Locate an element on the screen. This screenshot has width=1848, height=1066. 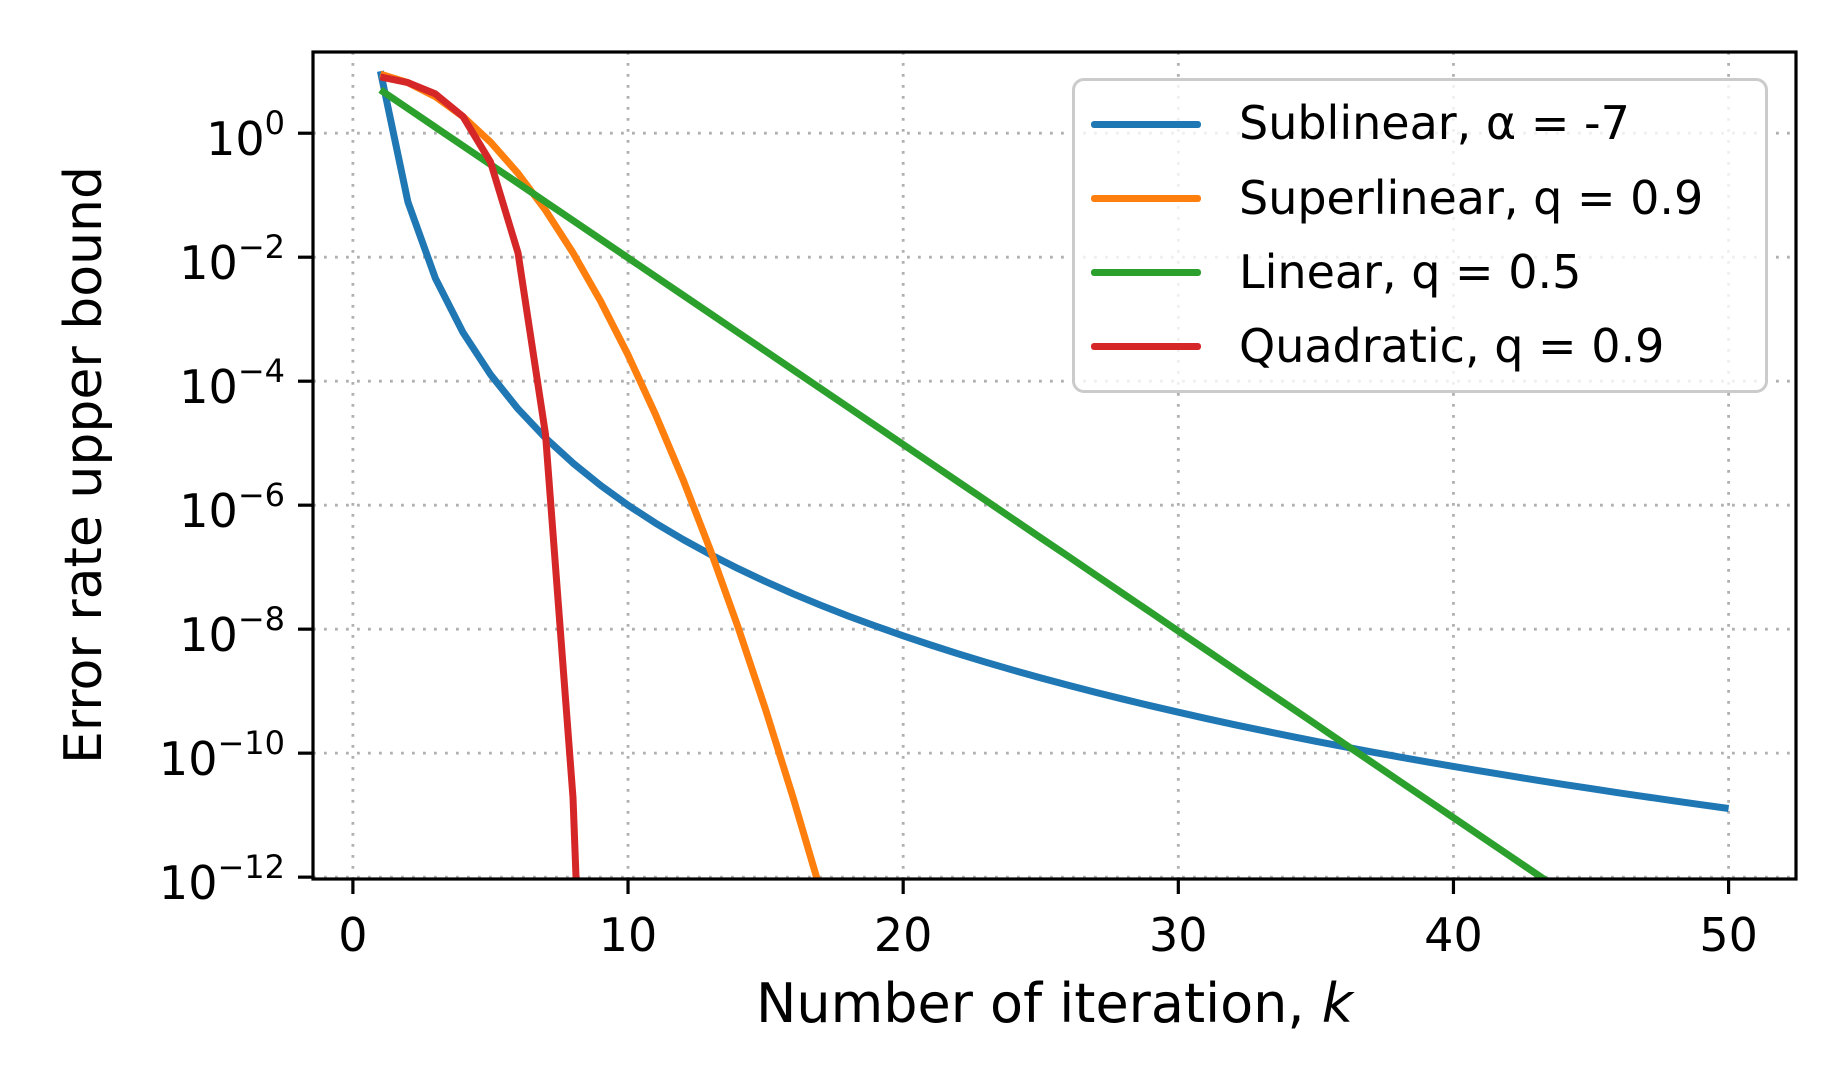
legend-entry-superlinear: Superlinear, q = 0.9 is located at coordinates (1428, 197).